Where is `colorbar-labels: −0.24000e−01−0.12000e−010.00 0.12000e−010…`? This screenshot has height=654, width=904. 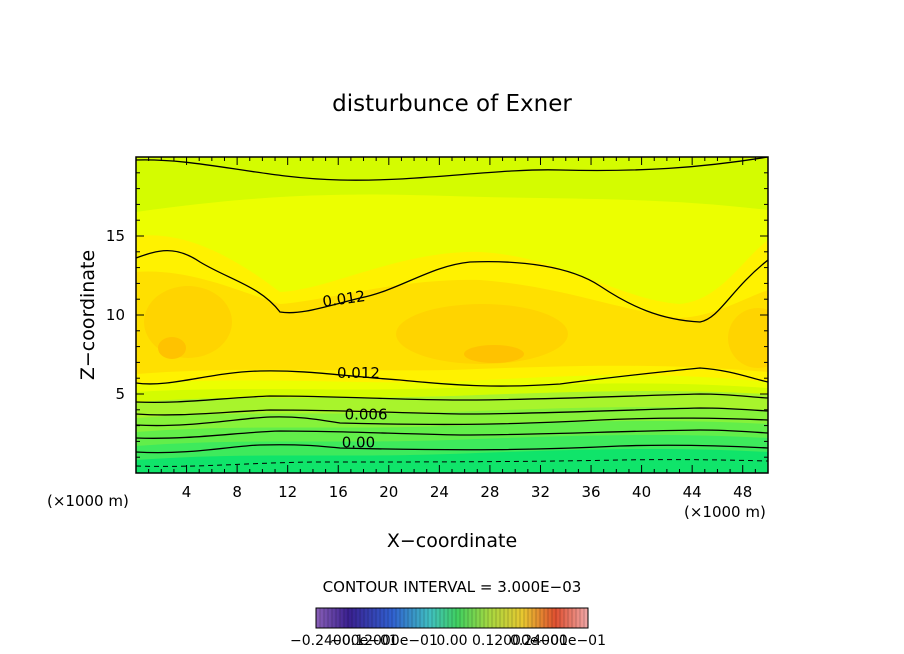 colorbar-labels: −0.24000e−01−0.12000e−010.00 0.12000e−010… is located at coordinates (448, 641).